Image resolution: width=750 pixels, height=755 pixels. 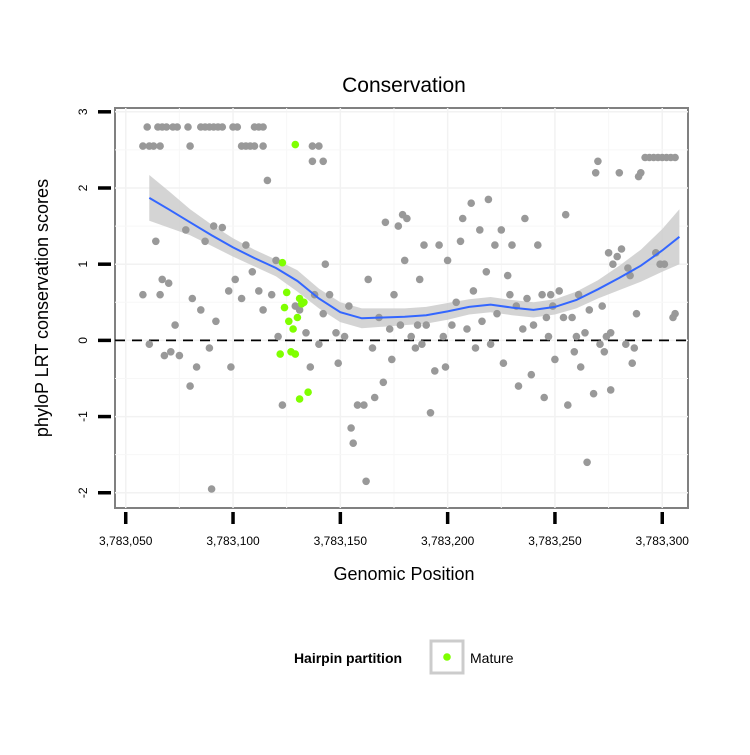 I want to click on x-tick-label: 3,783,150, so click(x=341, y=541).